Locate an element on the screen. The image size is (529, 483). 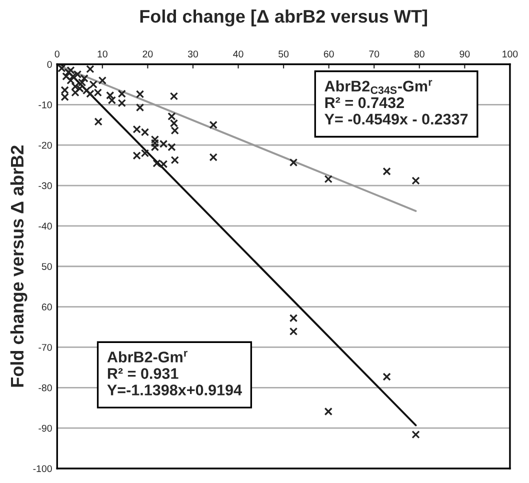
y-tick-label: -90 is located at coordinates (45, 428).